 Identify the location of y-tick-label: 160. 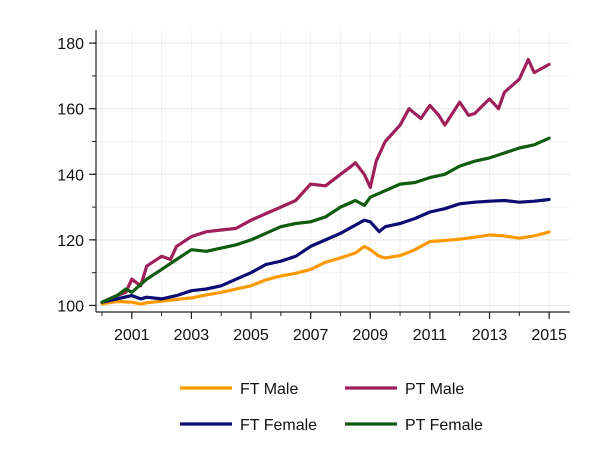
(70, 110).